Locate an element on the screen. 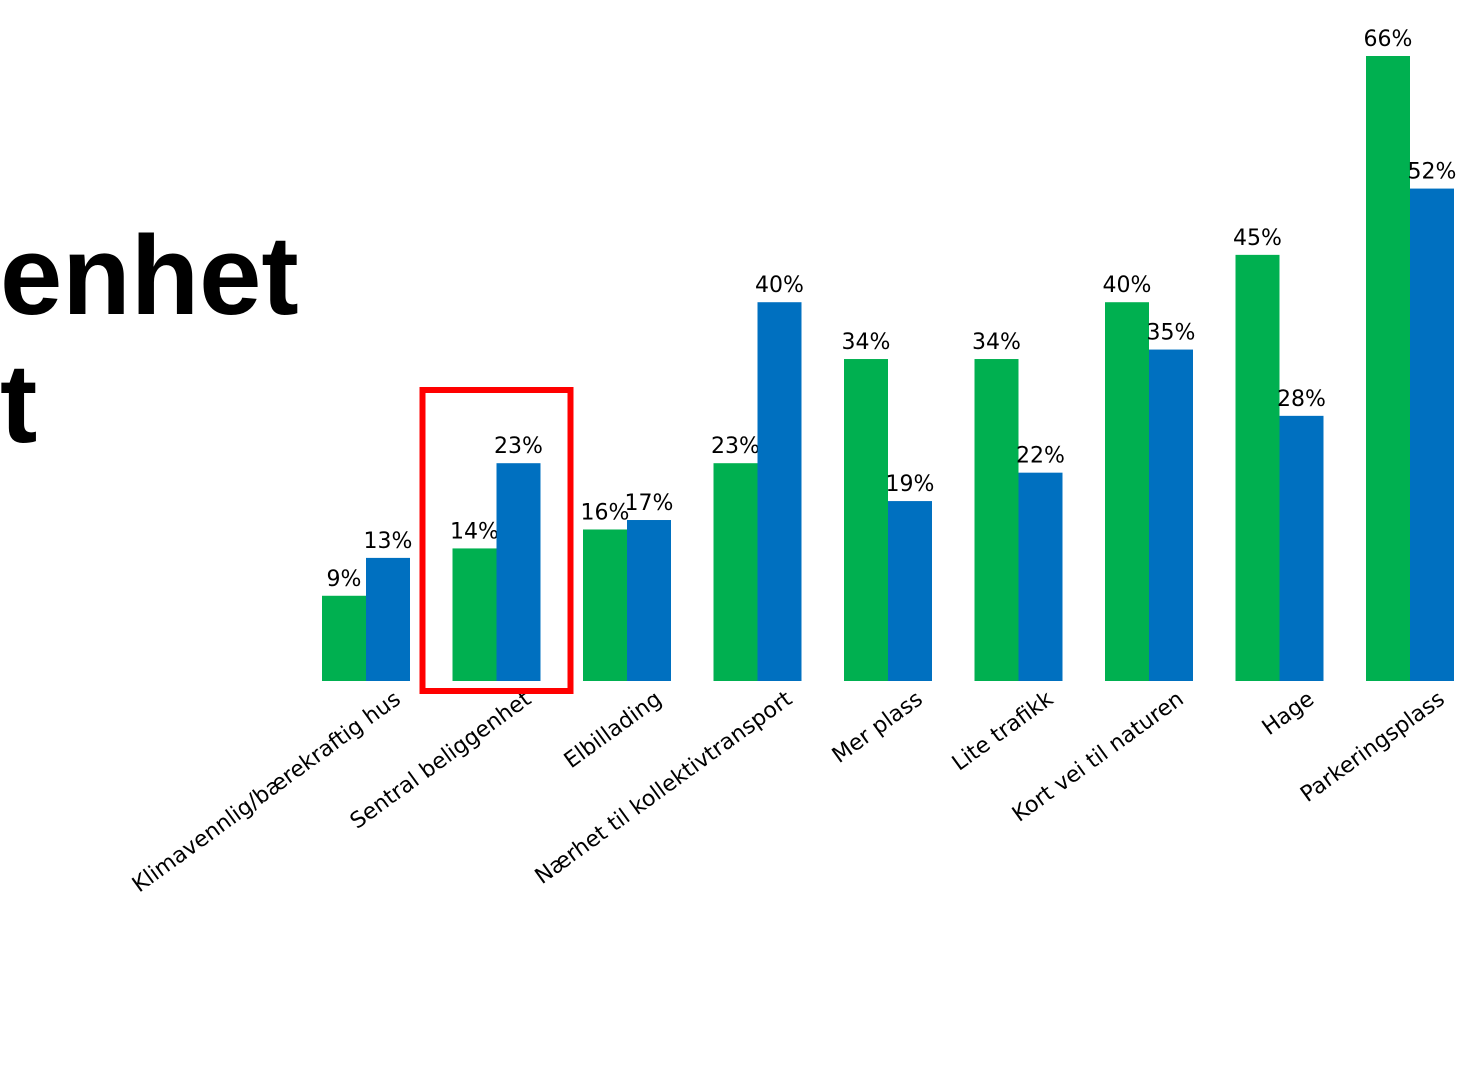  slide-title-fragment: enhet t is located at coordinates (149, 340).